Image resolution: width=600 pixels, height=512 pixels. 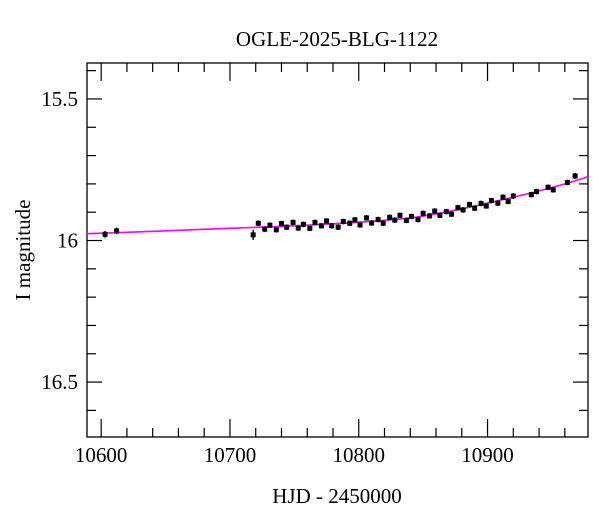 I want to click on y-axis-label: I magnitude, so click(x=23, y=250).